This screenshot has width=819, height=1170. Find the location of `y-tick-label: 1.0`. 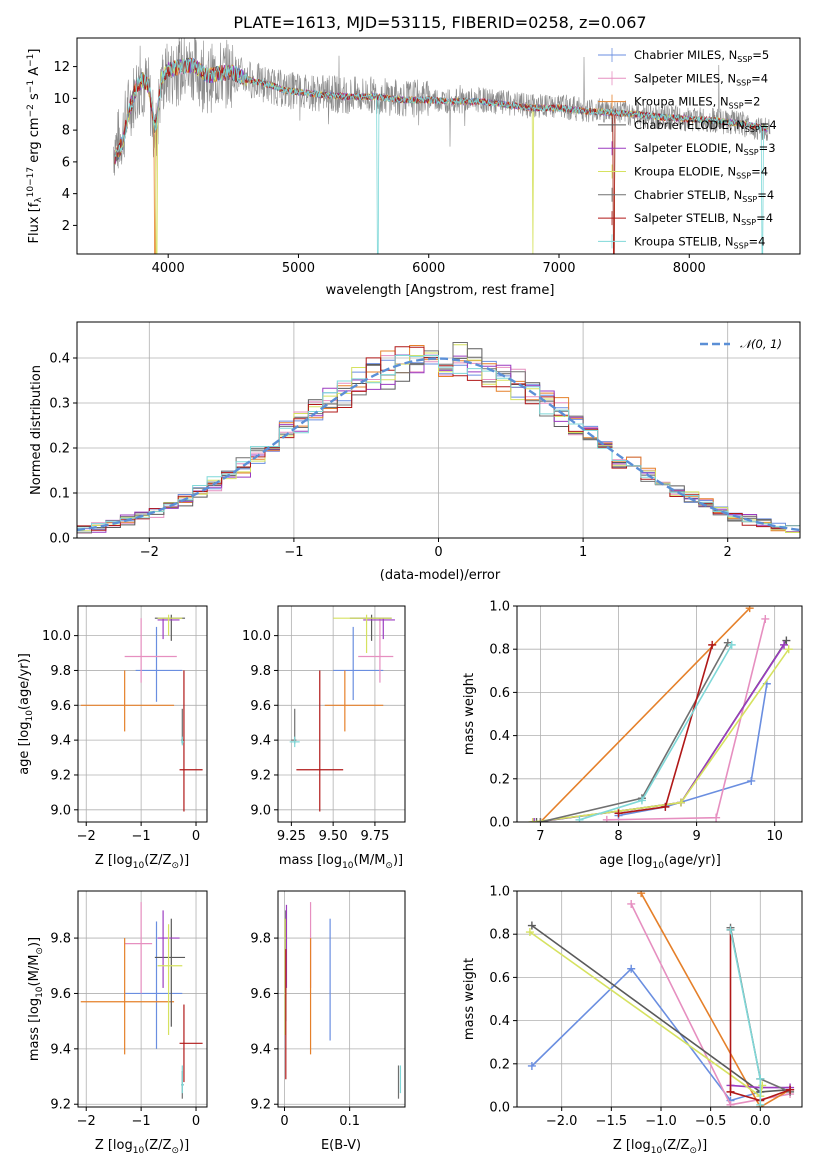

y-tick-label: 1.0 is located at coordinates (499, 607).